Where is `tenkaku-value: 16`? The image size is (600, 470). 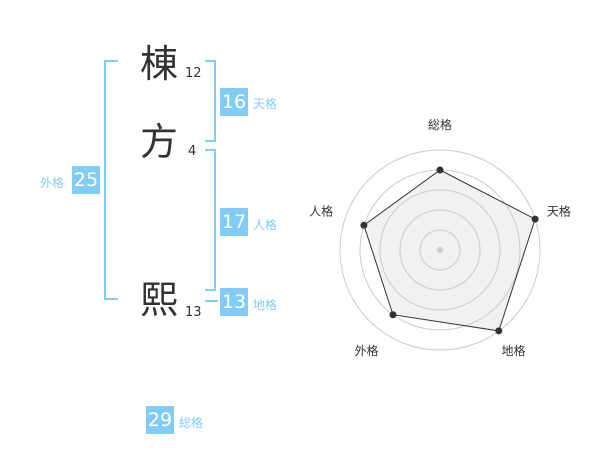
tenkaku-value: 16 is located at coordinates (234, 102).